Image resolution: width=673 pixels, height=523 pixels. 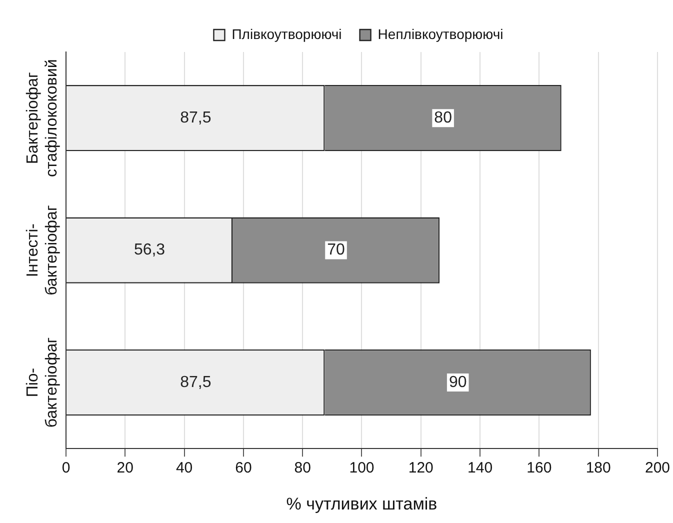 I want to click on data-label: 70, so click(x=336, y=250).